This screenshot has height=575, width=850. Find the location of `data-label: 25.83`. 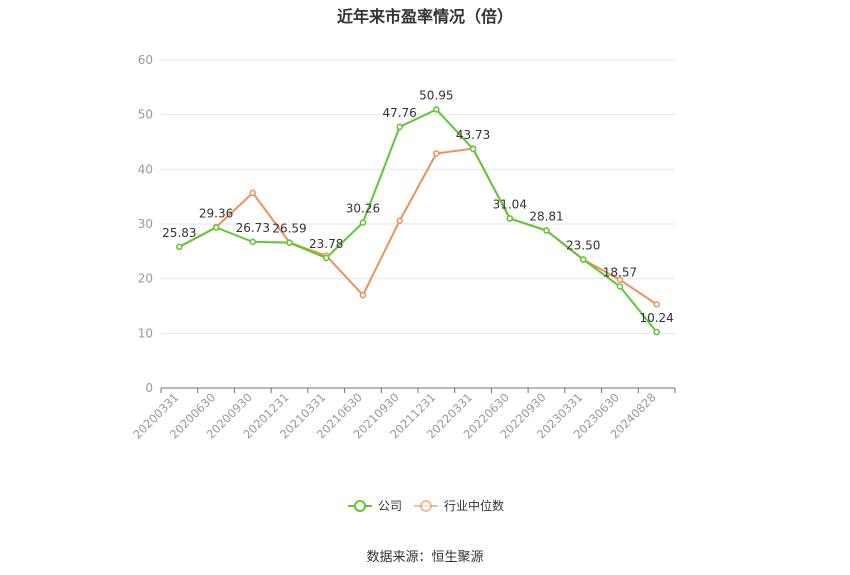

data-label: 25.83 is located at coordinates (179, 233).